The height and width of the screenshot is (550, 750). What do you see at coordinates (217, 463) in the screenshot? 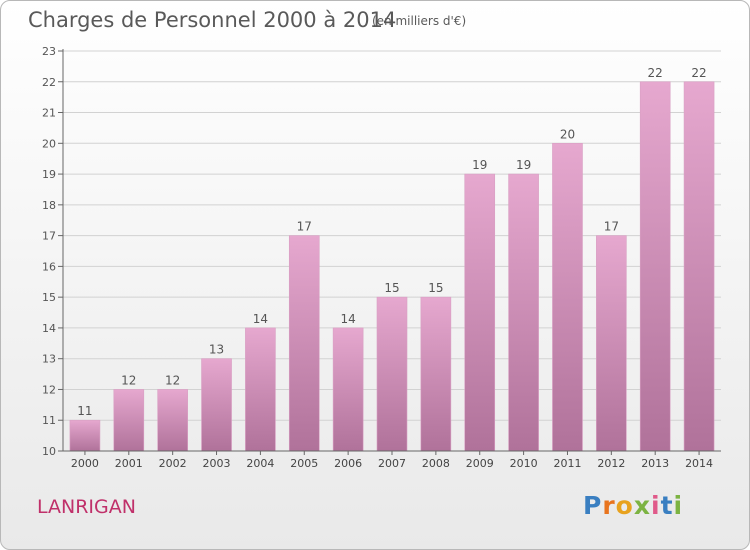
I see `x-tick-label: 2003` at bounding box center [217, 463].